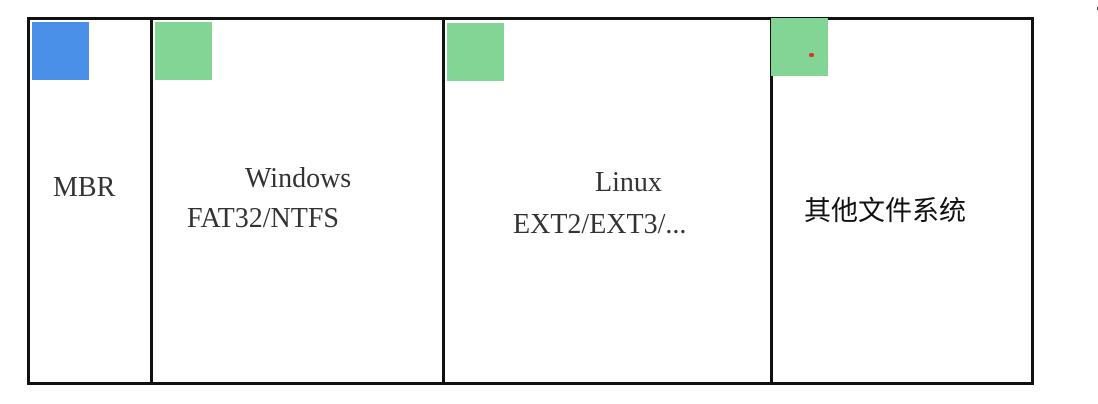 This screenshot has width=1098, height=404. I want to click on other-label: 其他文件系统, so click(885, 211).